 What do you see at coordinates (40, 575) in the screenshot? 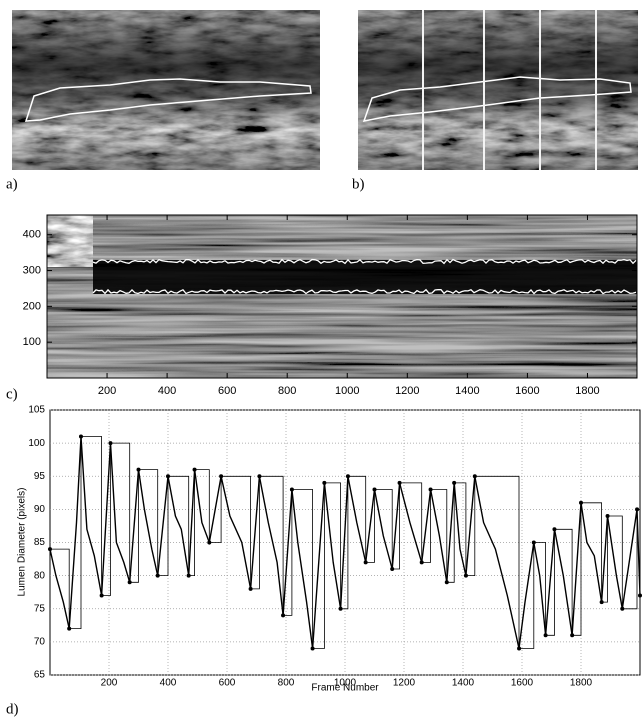
I see `y-tick-label: 80` at bounding box center [40, 575].